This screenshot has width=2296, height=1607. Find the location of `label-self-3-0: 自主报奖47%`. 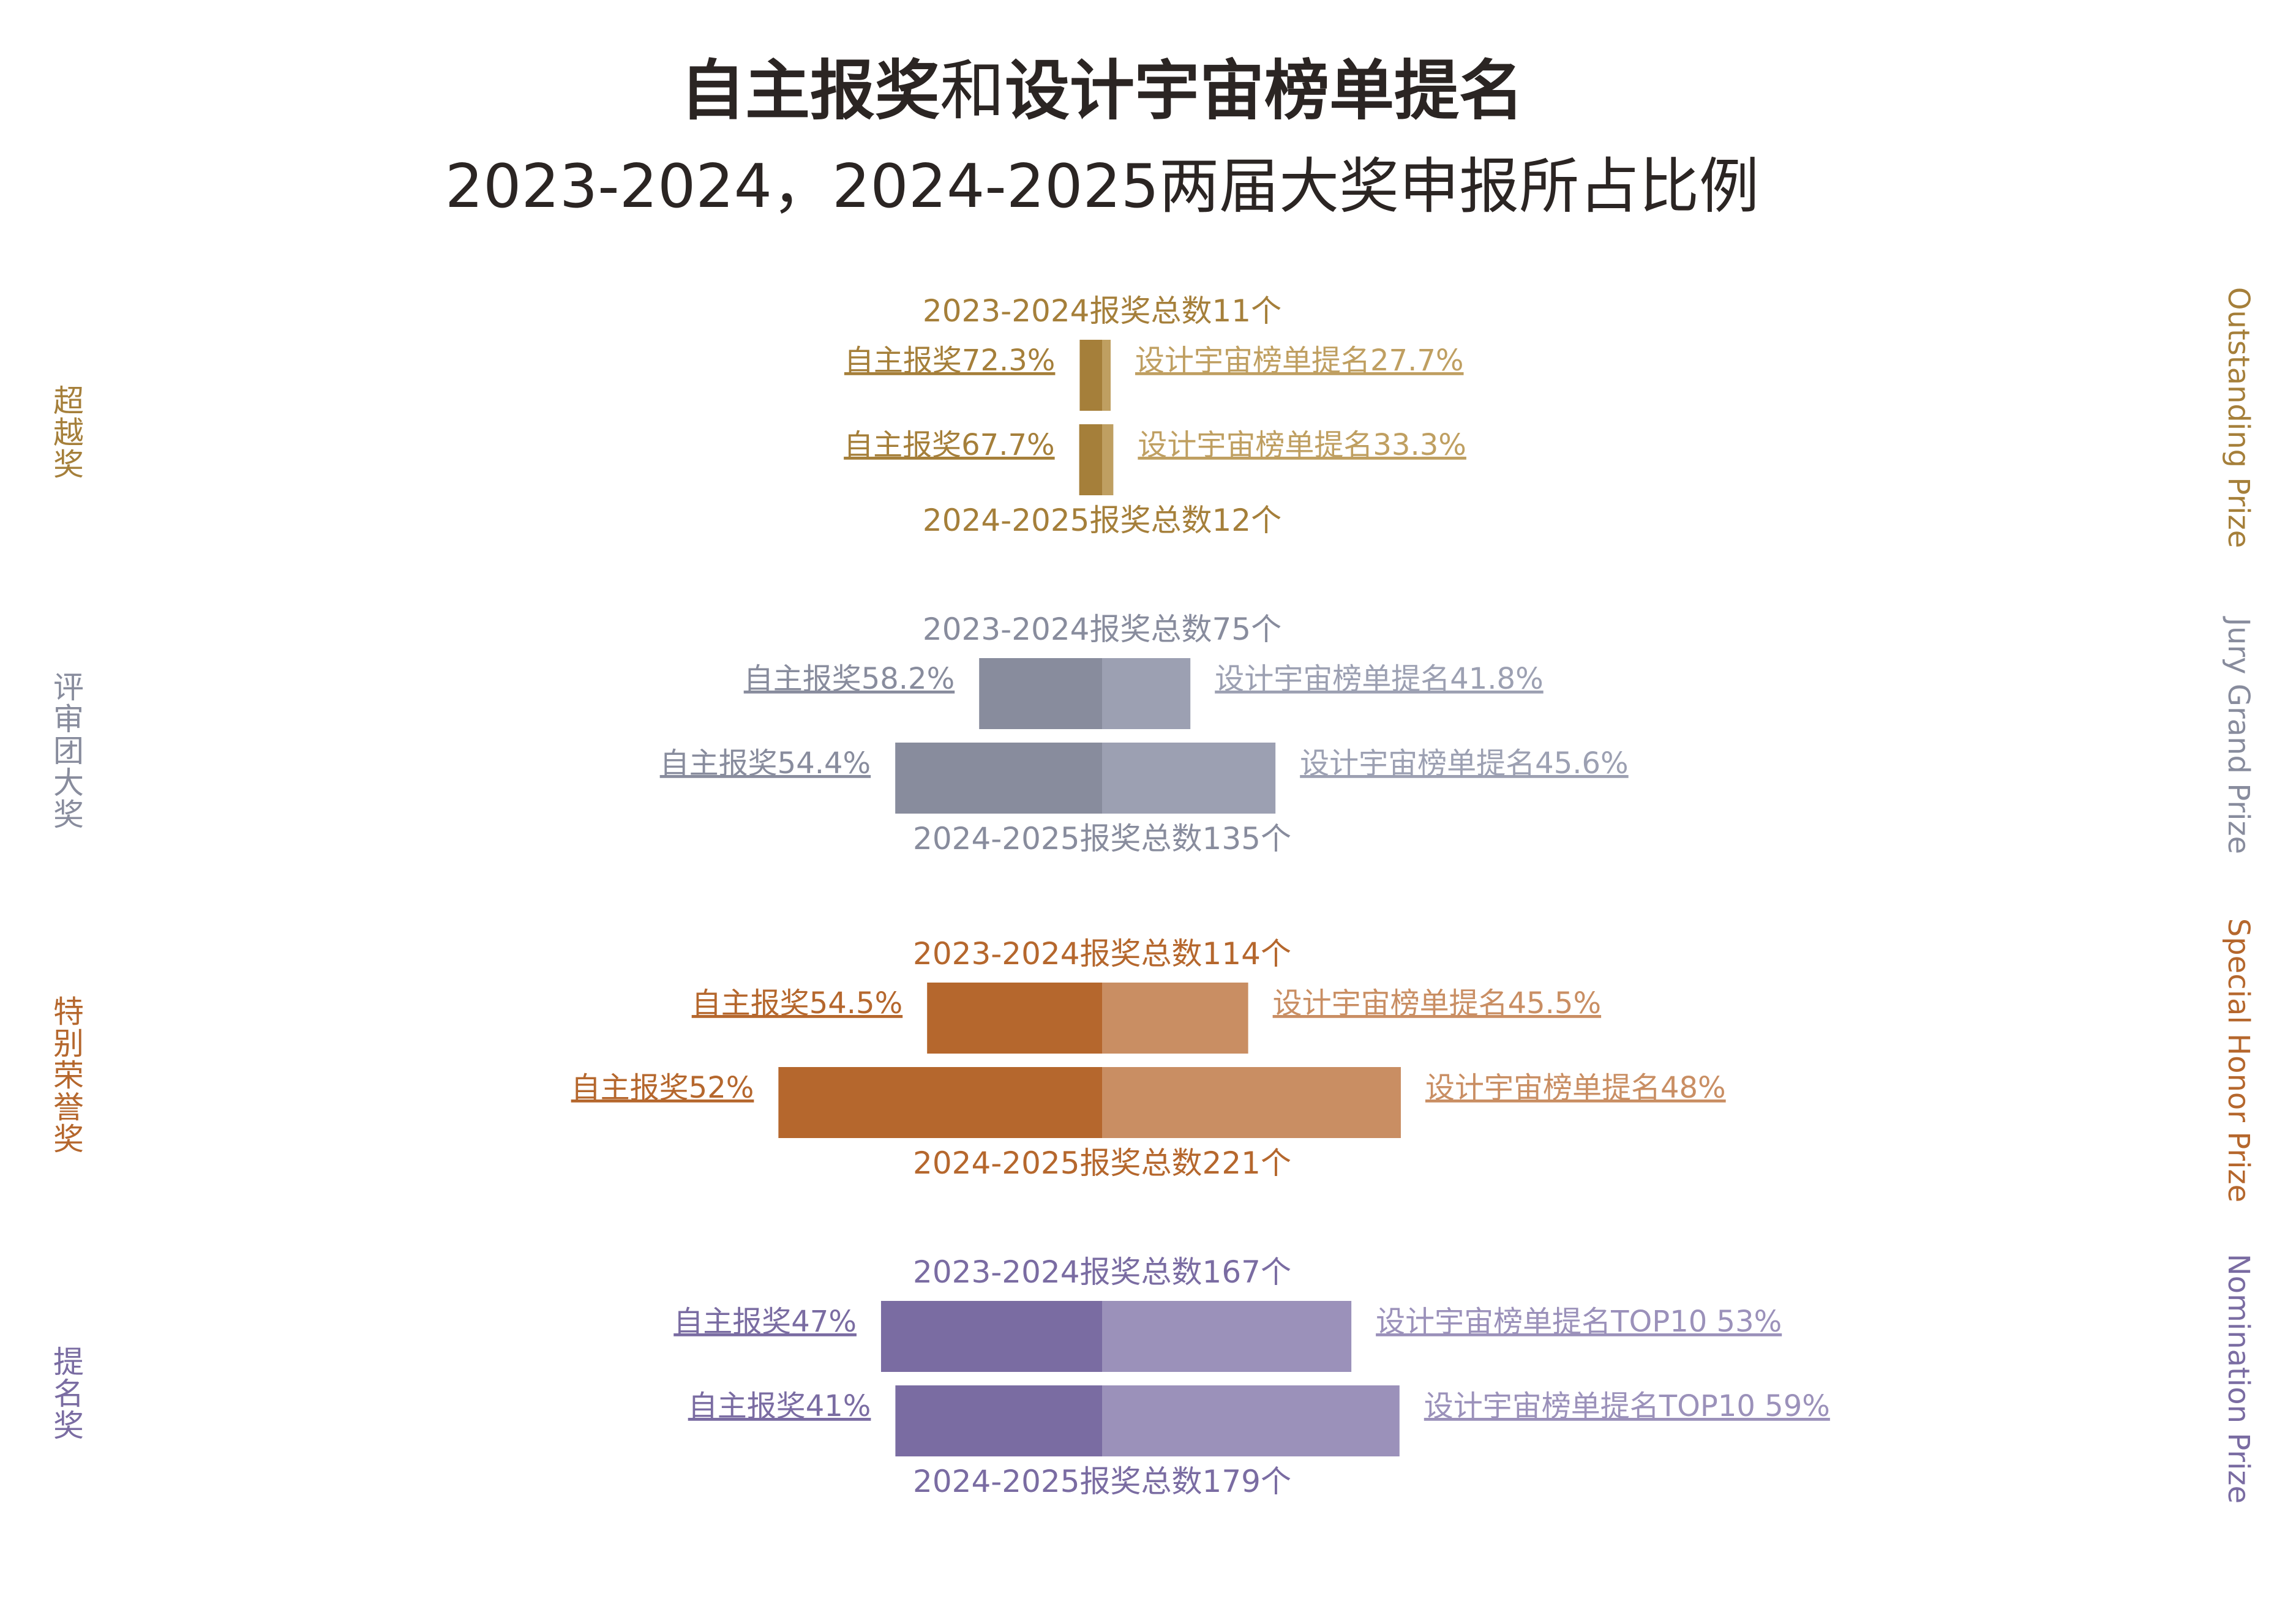

label-self-3-0: 自主报奖47% is located at coordinates (765, 1322).